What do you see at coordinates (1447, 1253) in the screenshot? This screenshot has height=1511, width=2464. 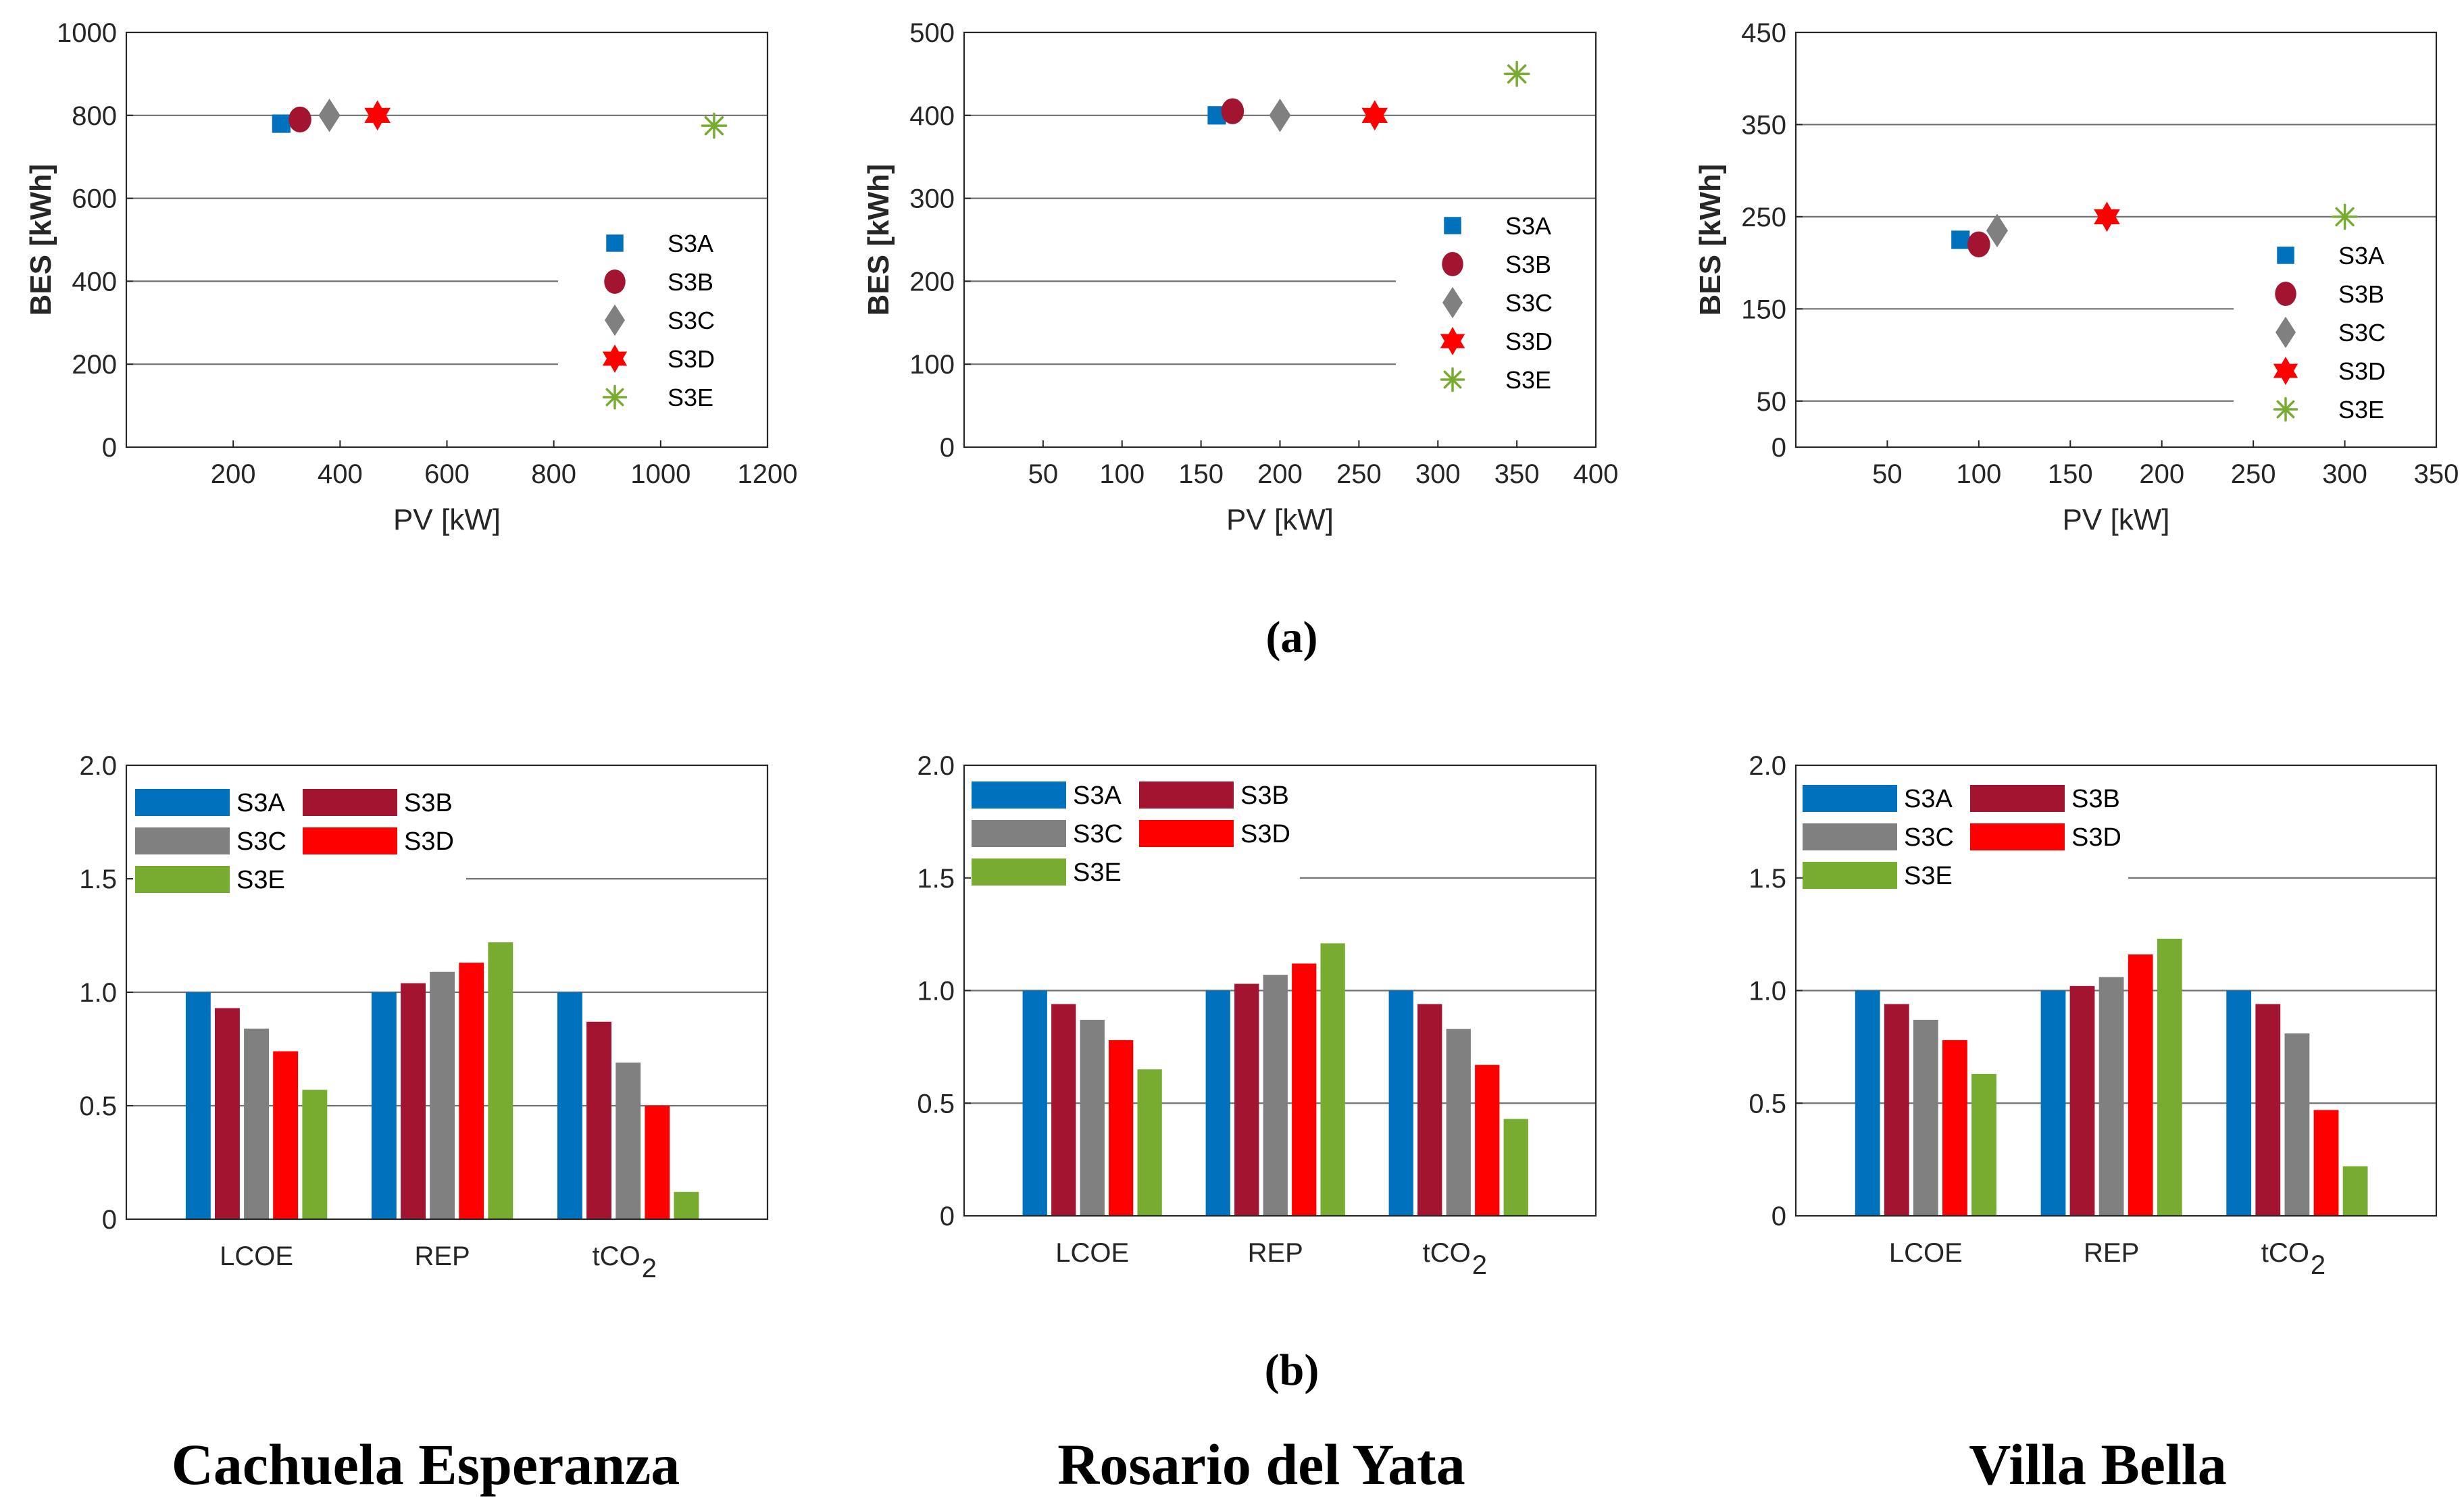 I see `x-tick-label: tCO` at bounding box center [1447, 1253].